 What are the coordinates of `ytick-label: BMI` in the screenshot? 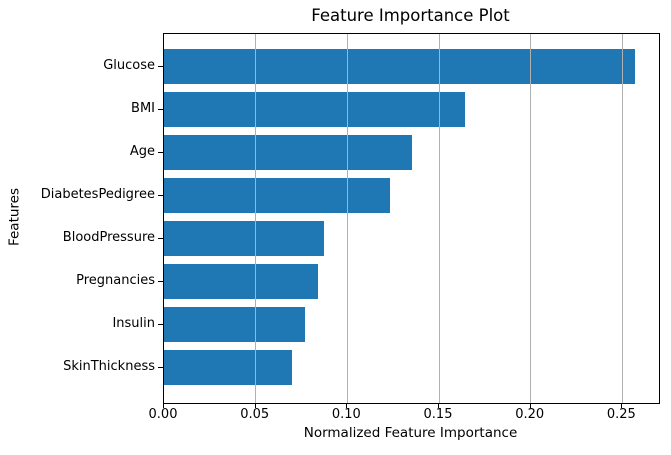 It's located at (143, 108).